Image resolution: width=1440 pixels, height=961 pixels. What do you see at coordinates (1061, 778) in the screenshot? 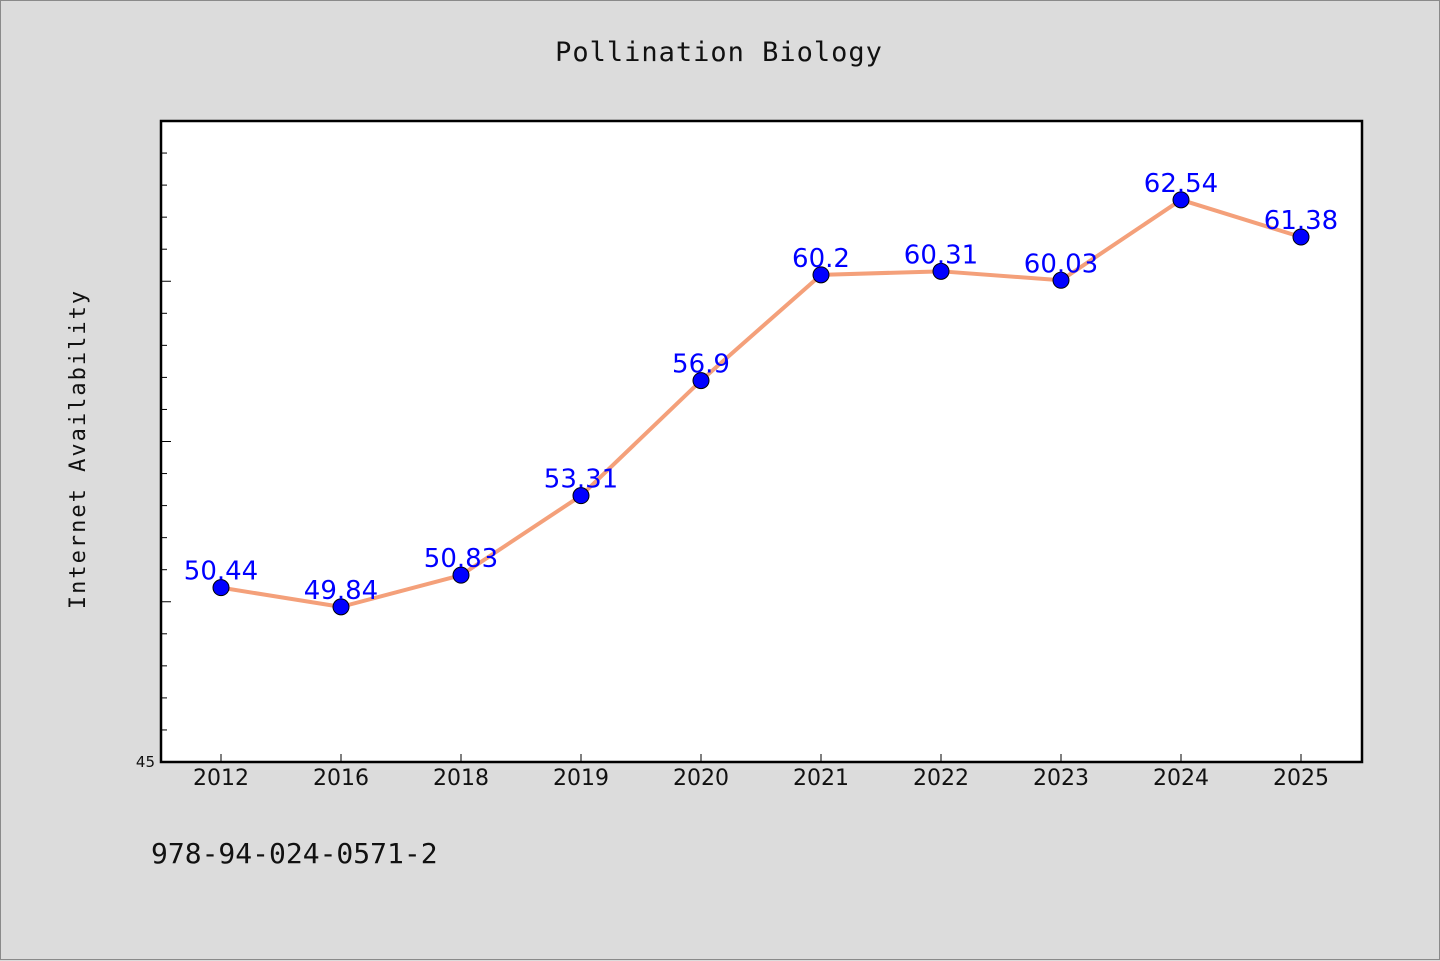
I see `x-tick-label: 2023` at bounding box center [1061, 778].